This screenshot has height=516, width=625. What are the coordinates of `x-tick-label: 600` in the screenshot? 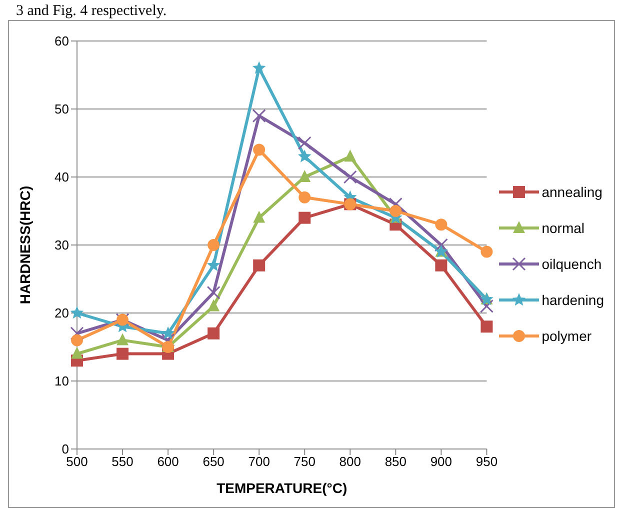 It's located at (168, 462).